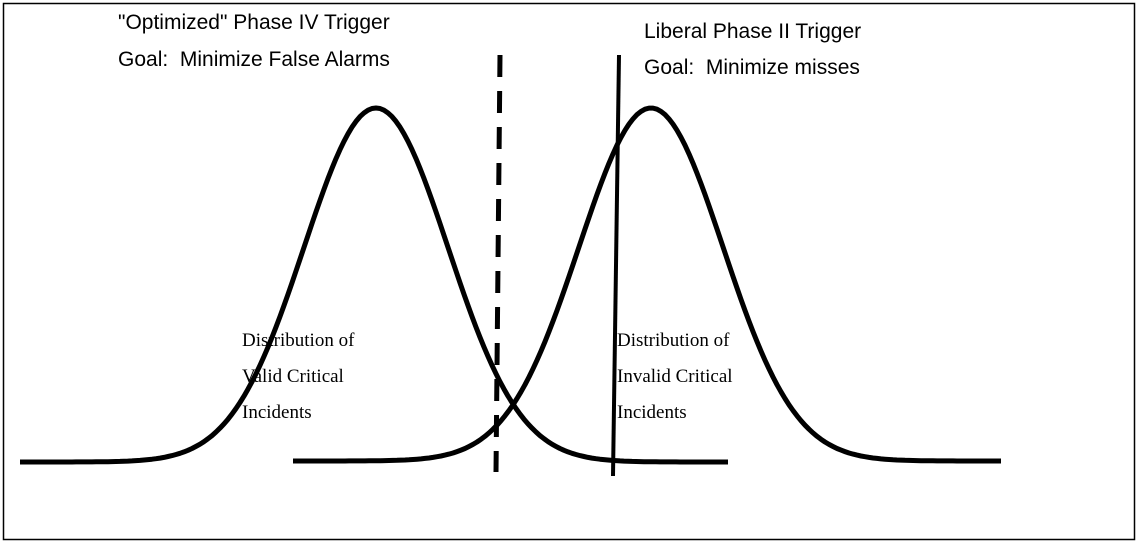 Image resolution: width=1138 pixels, height=544 pixels. What do you see at coordinates (254, 59) in the screenshot?
I see `trigger-goal: Goal: Minimize False Alarms` at bounding box center [254, 59].